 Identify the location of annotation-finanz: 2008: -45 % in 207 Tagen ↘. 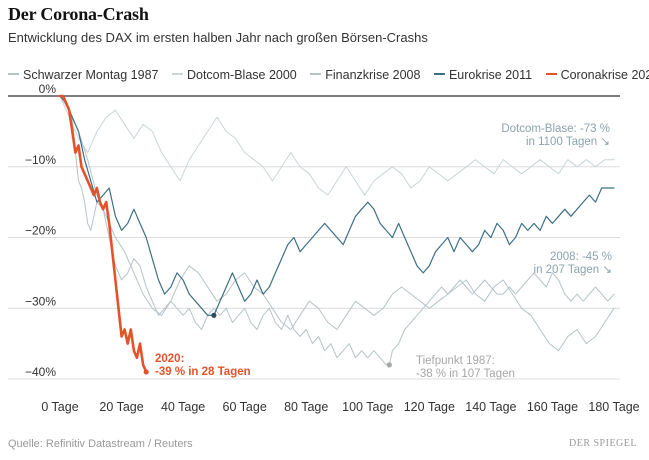
(573, 263).